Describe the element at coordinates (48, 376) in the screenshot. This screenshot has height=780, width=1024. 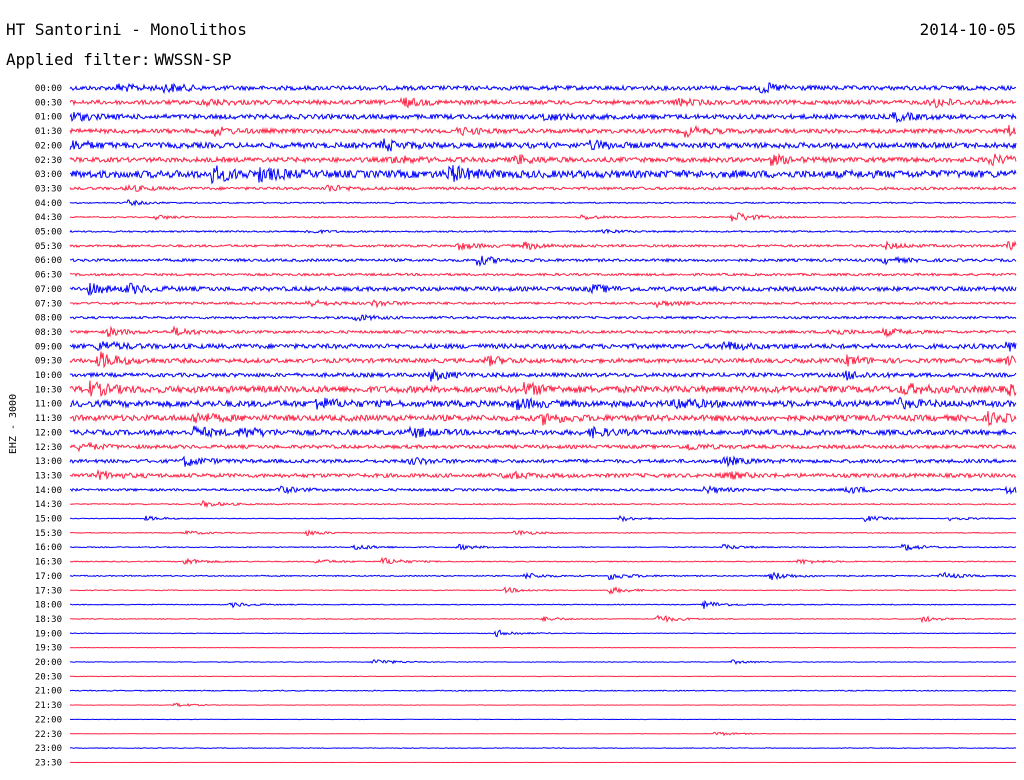
I see `row-time-label: 10:00` at that location.